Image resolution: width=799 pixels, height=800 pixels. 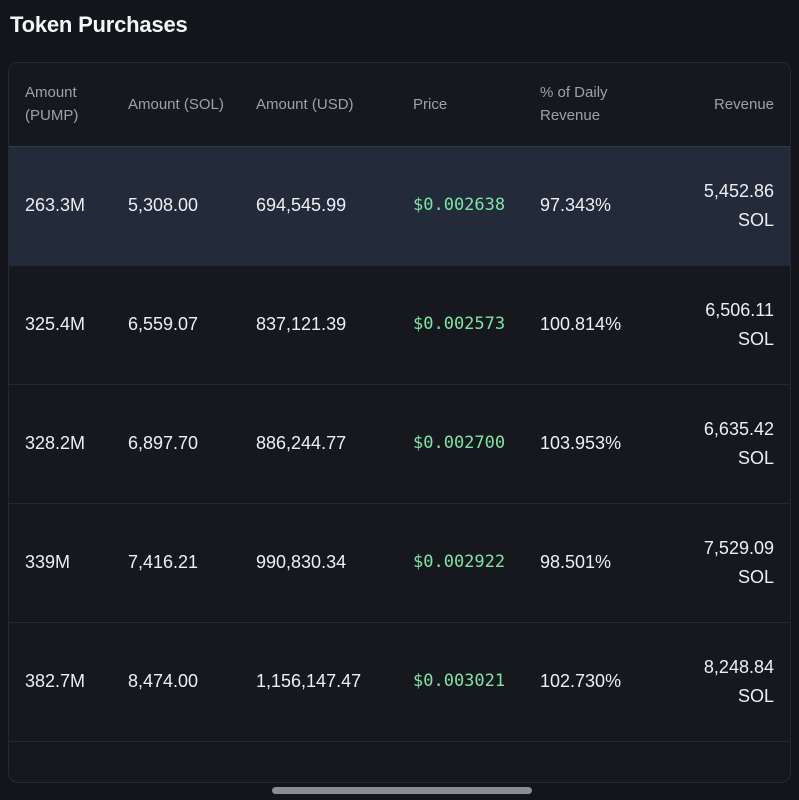 What do you see at coordinates (460, 324) in the screenshot?
I see `cell-price: $0.002573` at bounding box center [460, 324].